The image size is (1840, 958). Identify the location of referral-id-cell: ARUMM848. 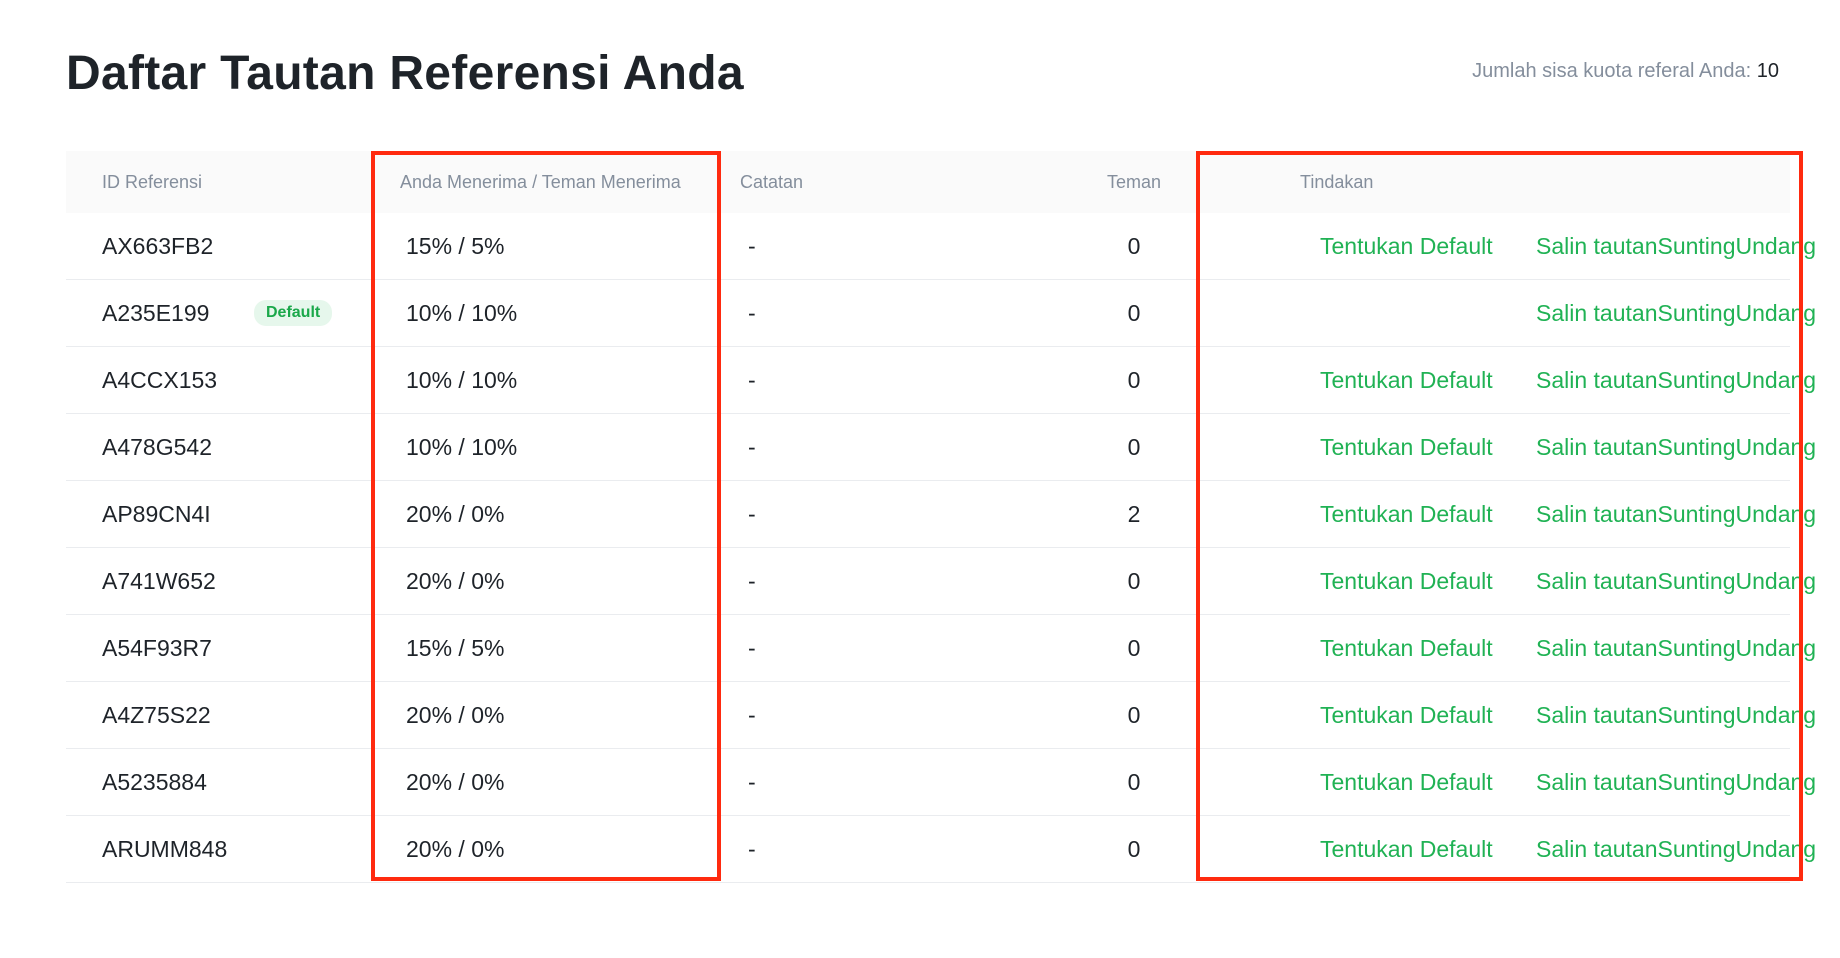
(219, 849).